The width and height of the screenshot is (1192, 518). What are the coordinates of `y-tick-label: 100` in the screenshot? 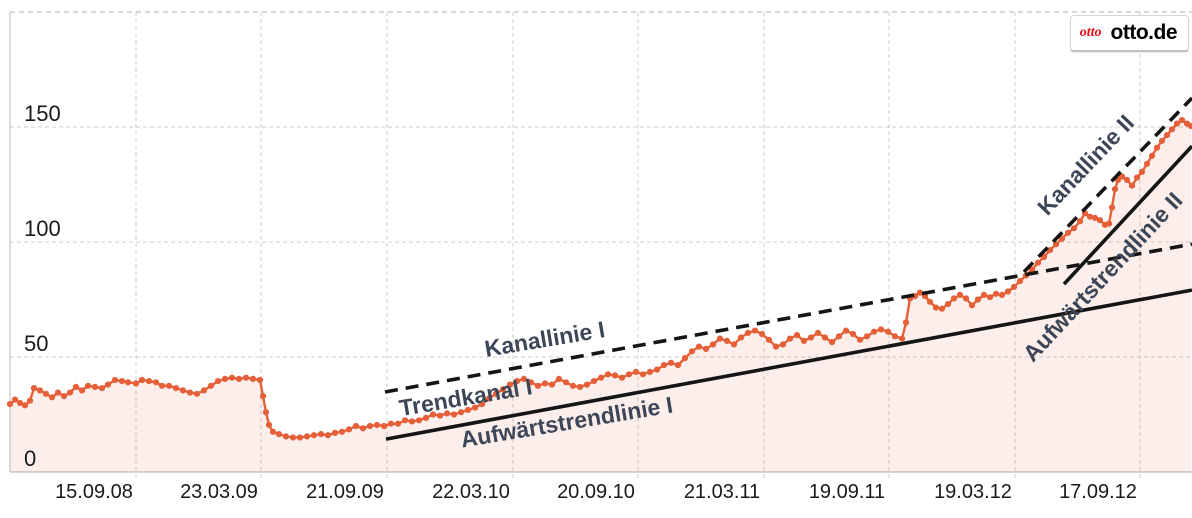 It's located at (42, 228).